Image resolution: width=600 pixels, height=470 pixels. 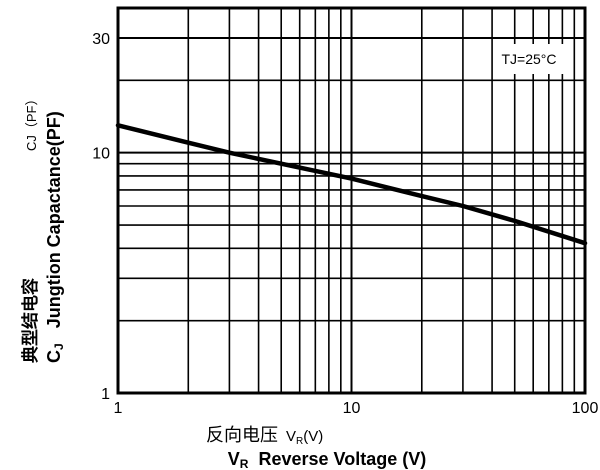 What do you see at coordinates (342, 459) in the screenshot?
I see `x-axis-bold-text: Reverse Voltage (V)` at bounding box center [342, 459].